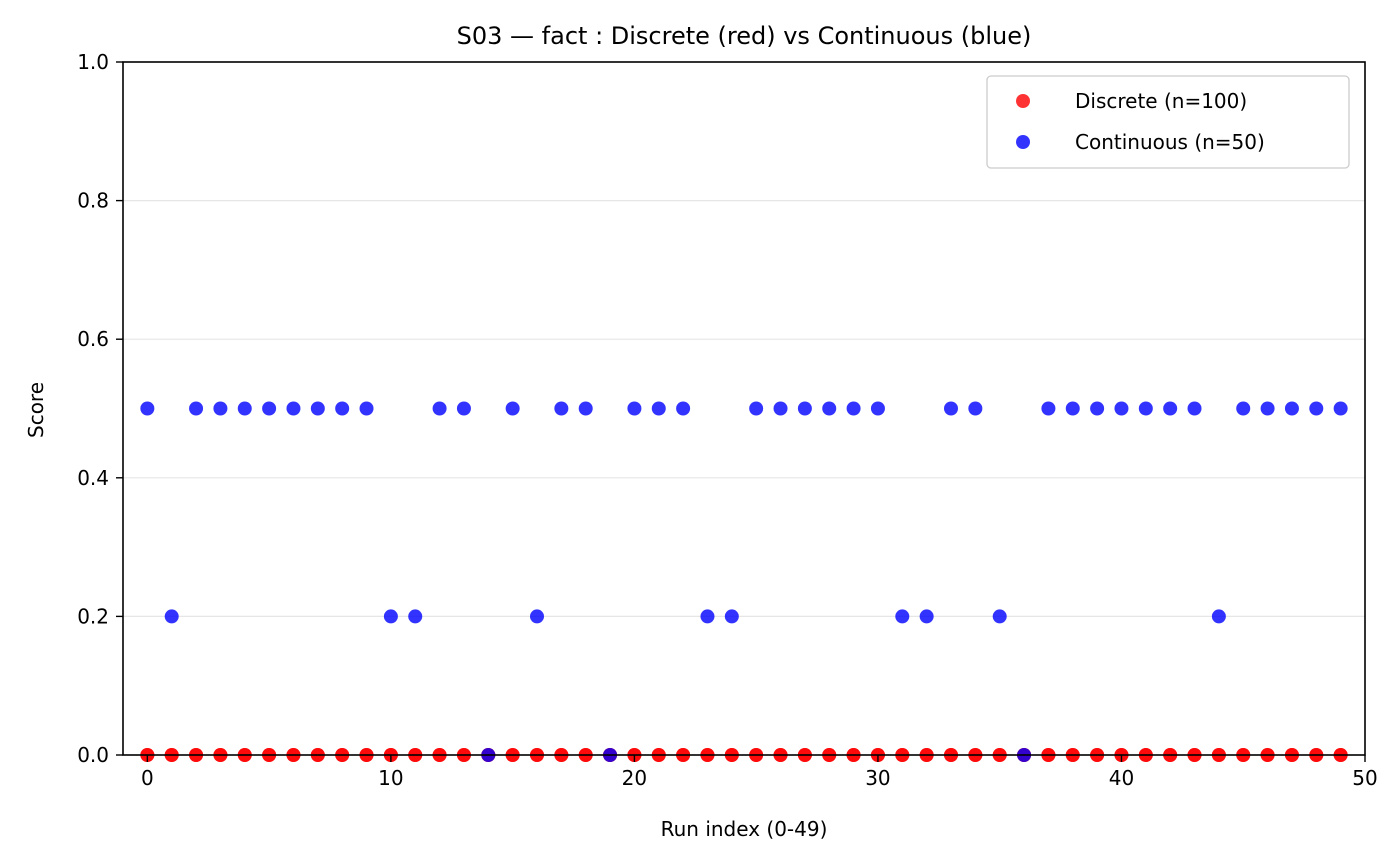 Image resolution: width=1400 pixels, height=862 pixels. I want to click on x-axis-ticks: 0 10 20 30 40 50, so click(759, 772).